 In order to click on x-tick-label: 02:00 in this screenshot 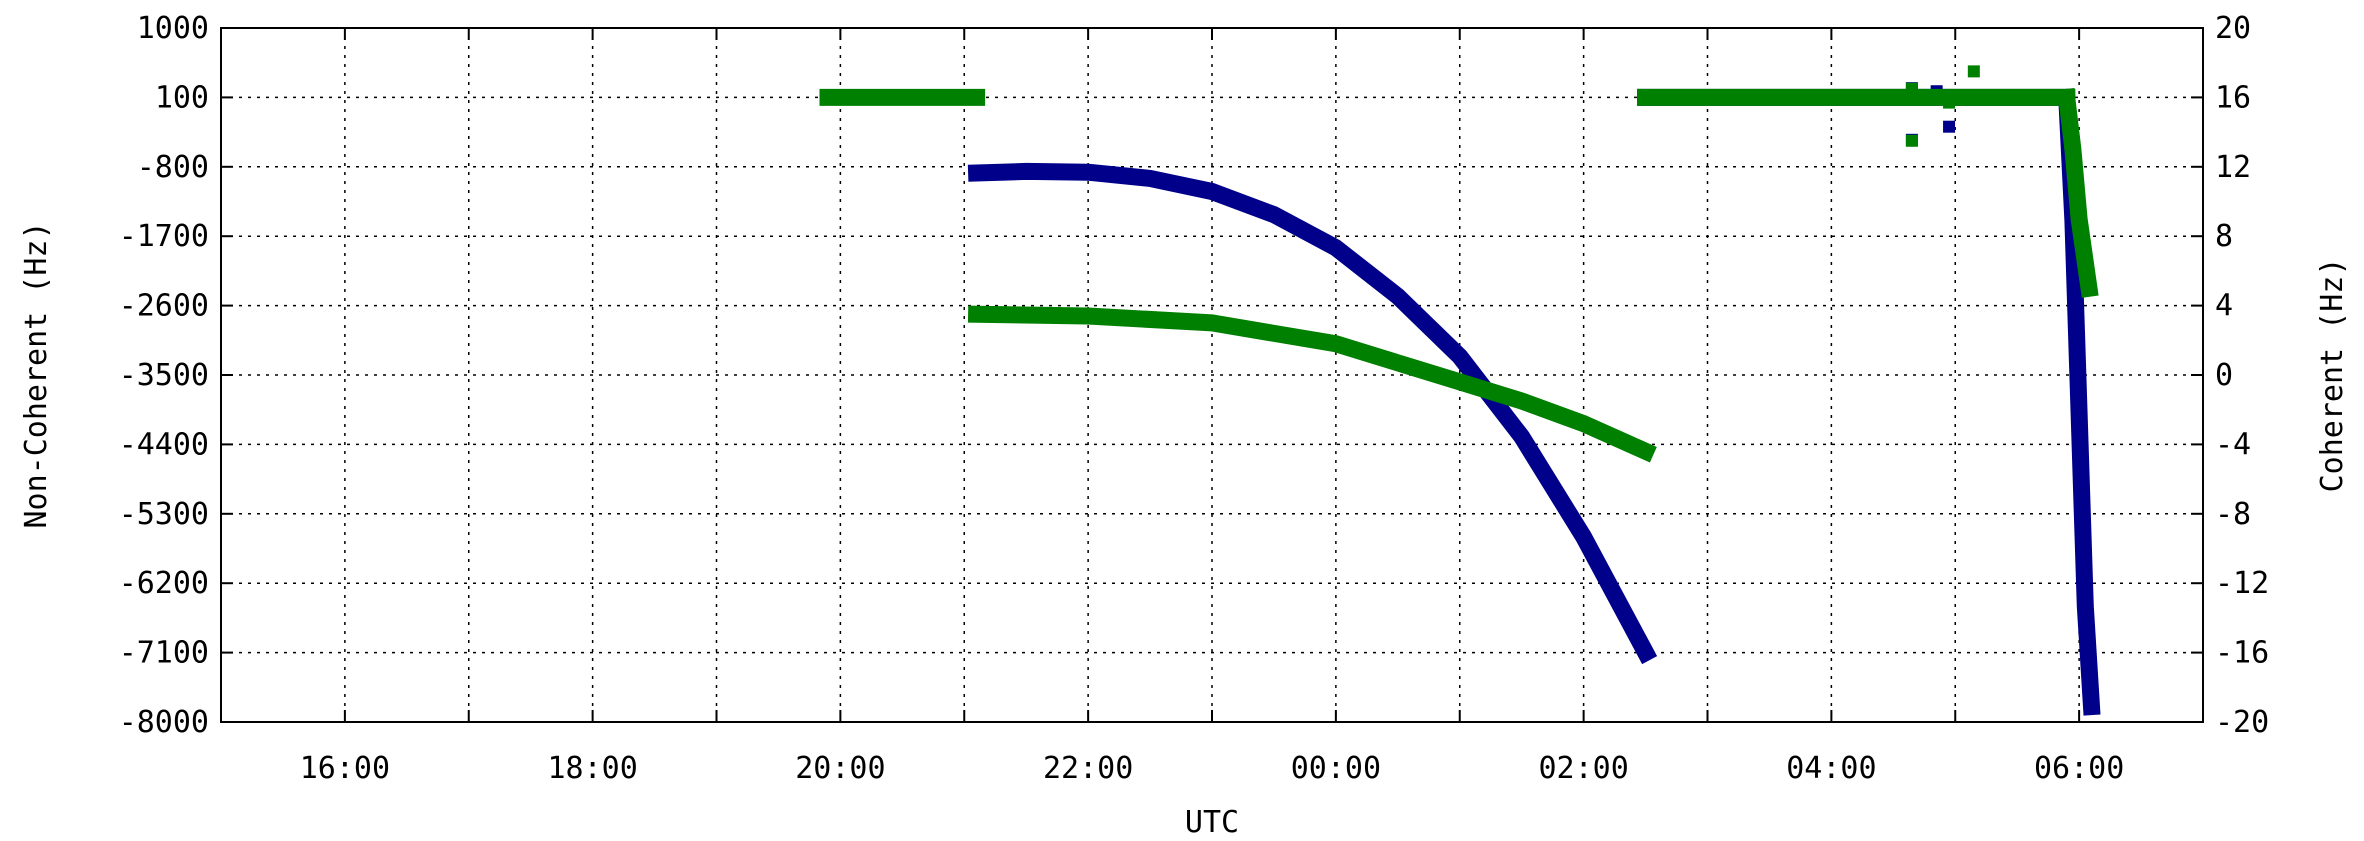, I will do `click(1583, 768)`.